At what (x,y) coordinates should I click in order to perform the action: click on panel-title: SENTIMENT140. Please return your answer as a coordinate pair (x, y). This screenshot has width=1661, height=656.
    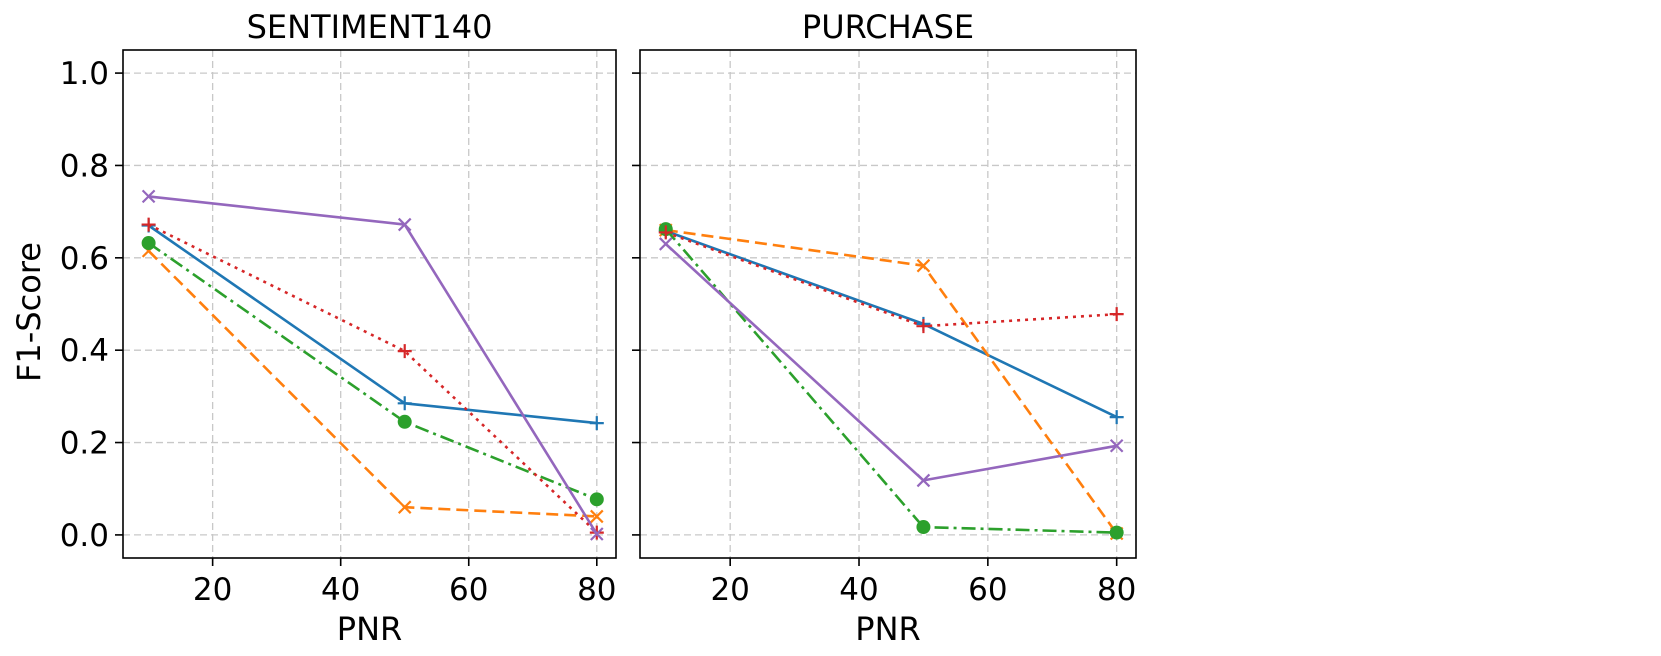
    Looking at the image, I should click on (370, 27).